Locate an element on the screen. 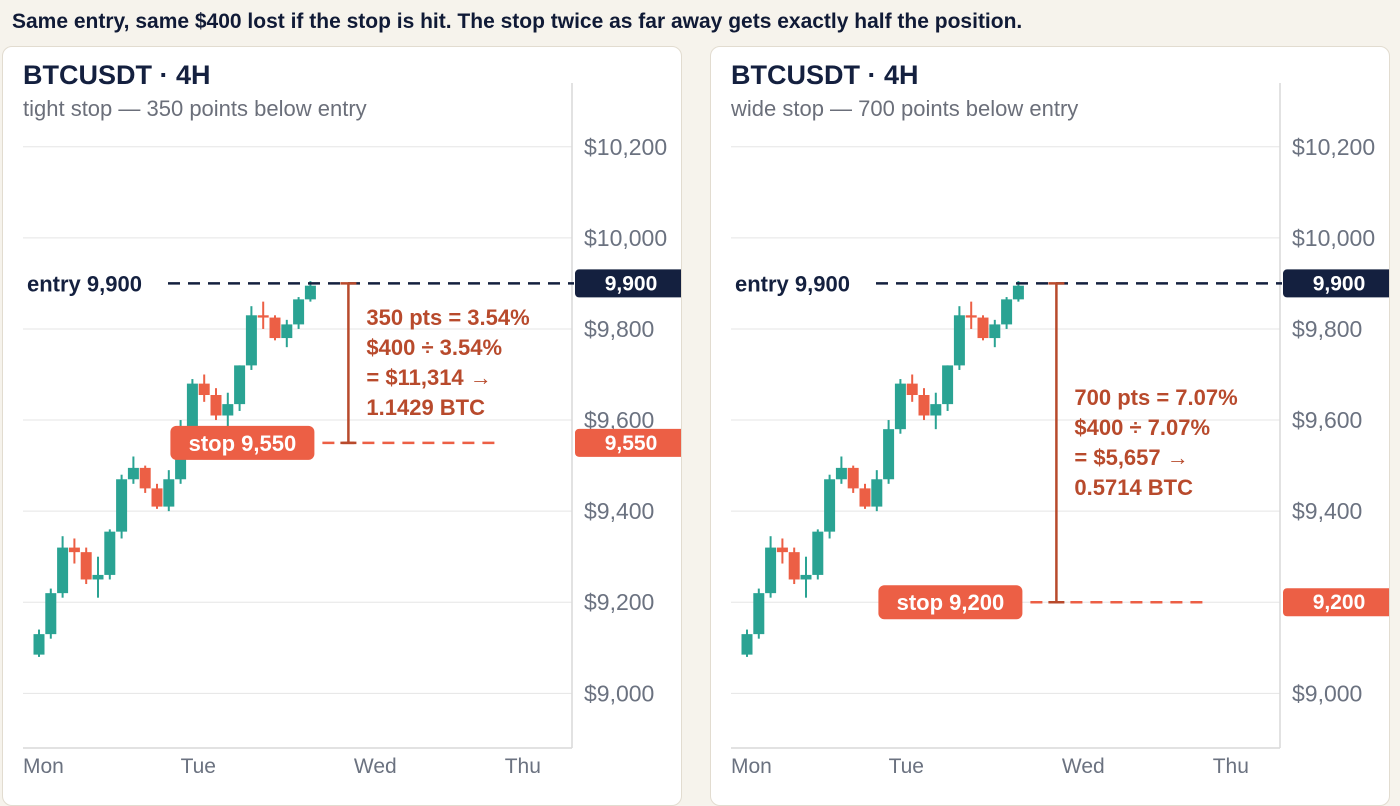 This screenshot has width=1400, height=806. position-size-annotation: 350 pts = 3.54% is located at coordinates (447, 317).